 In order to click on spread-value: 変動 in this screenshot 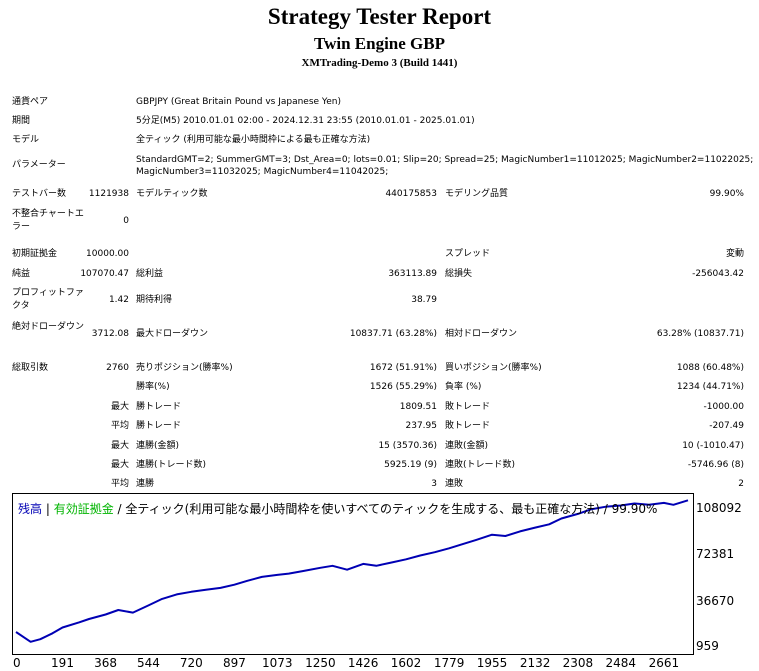, I will do `click(734, 254)`.